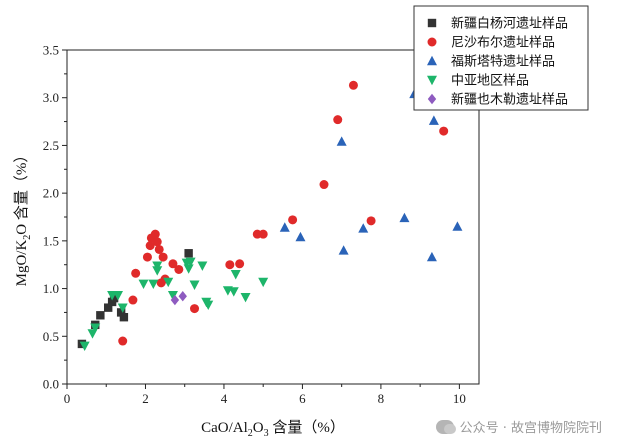 The image size is (620, 446). I want to click on y-axis-title-sub1: 2, so click(27, 237).